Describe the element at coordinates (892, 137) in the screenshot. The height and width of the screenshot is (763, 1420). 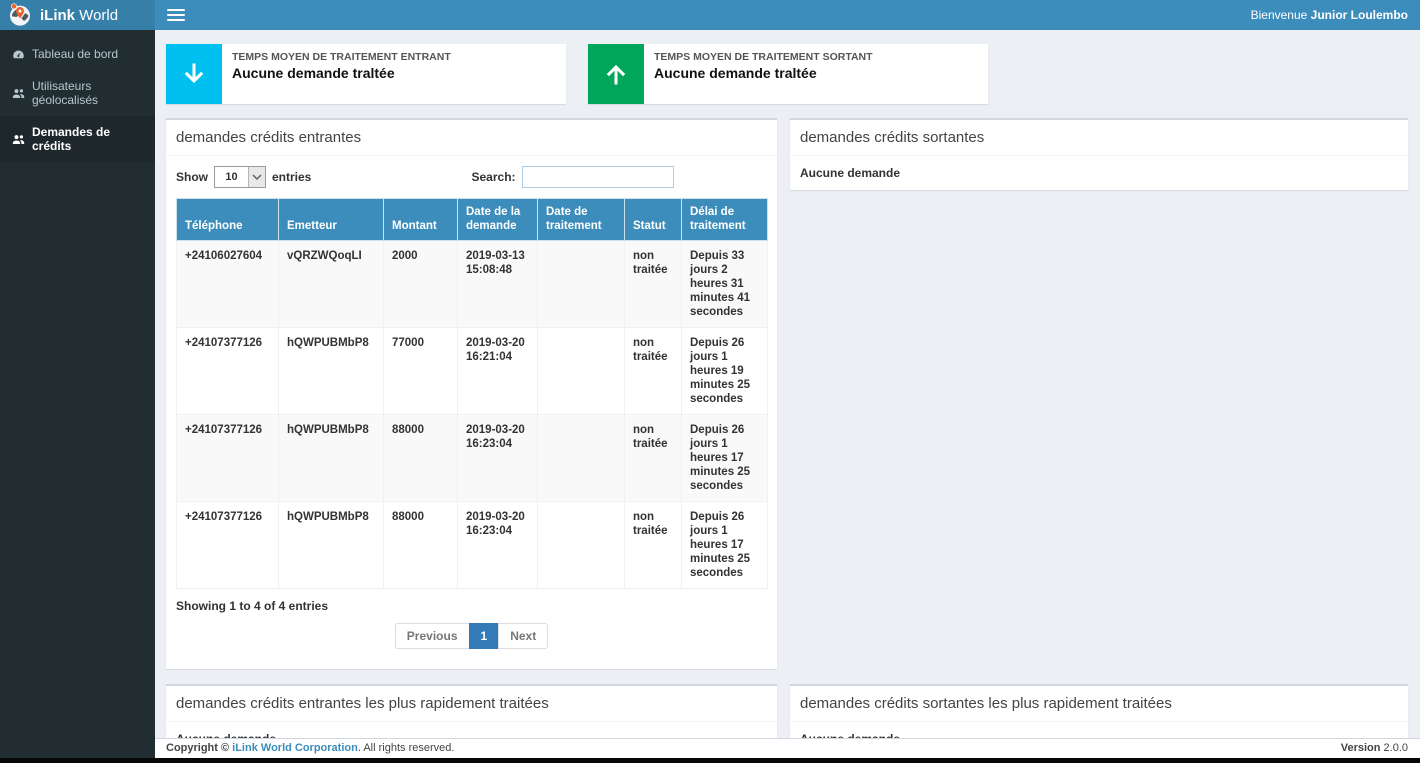
I see `panel-title: demandes crédits sortantes` at that location.